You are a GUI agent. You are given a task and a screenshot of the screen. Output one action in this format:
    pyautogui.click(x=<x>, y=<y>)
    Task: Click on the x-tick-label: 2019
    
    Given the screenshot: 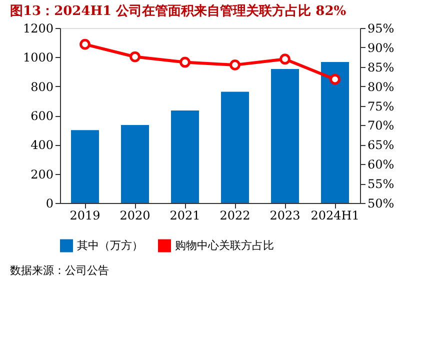 What is the action you would take?
    pyautogui.click(x=85, y=215)
    